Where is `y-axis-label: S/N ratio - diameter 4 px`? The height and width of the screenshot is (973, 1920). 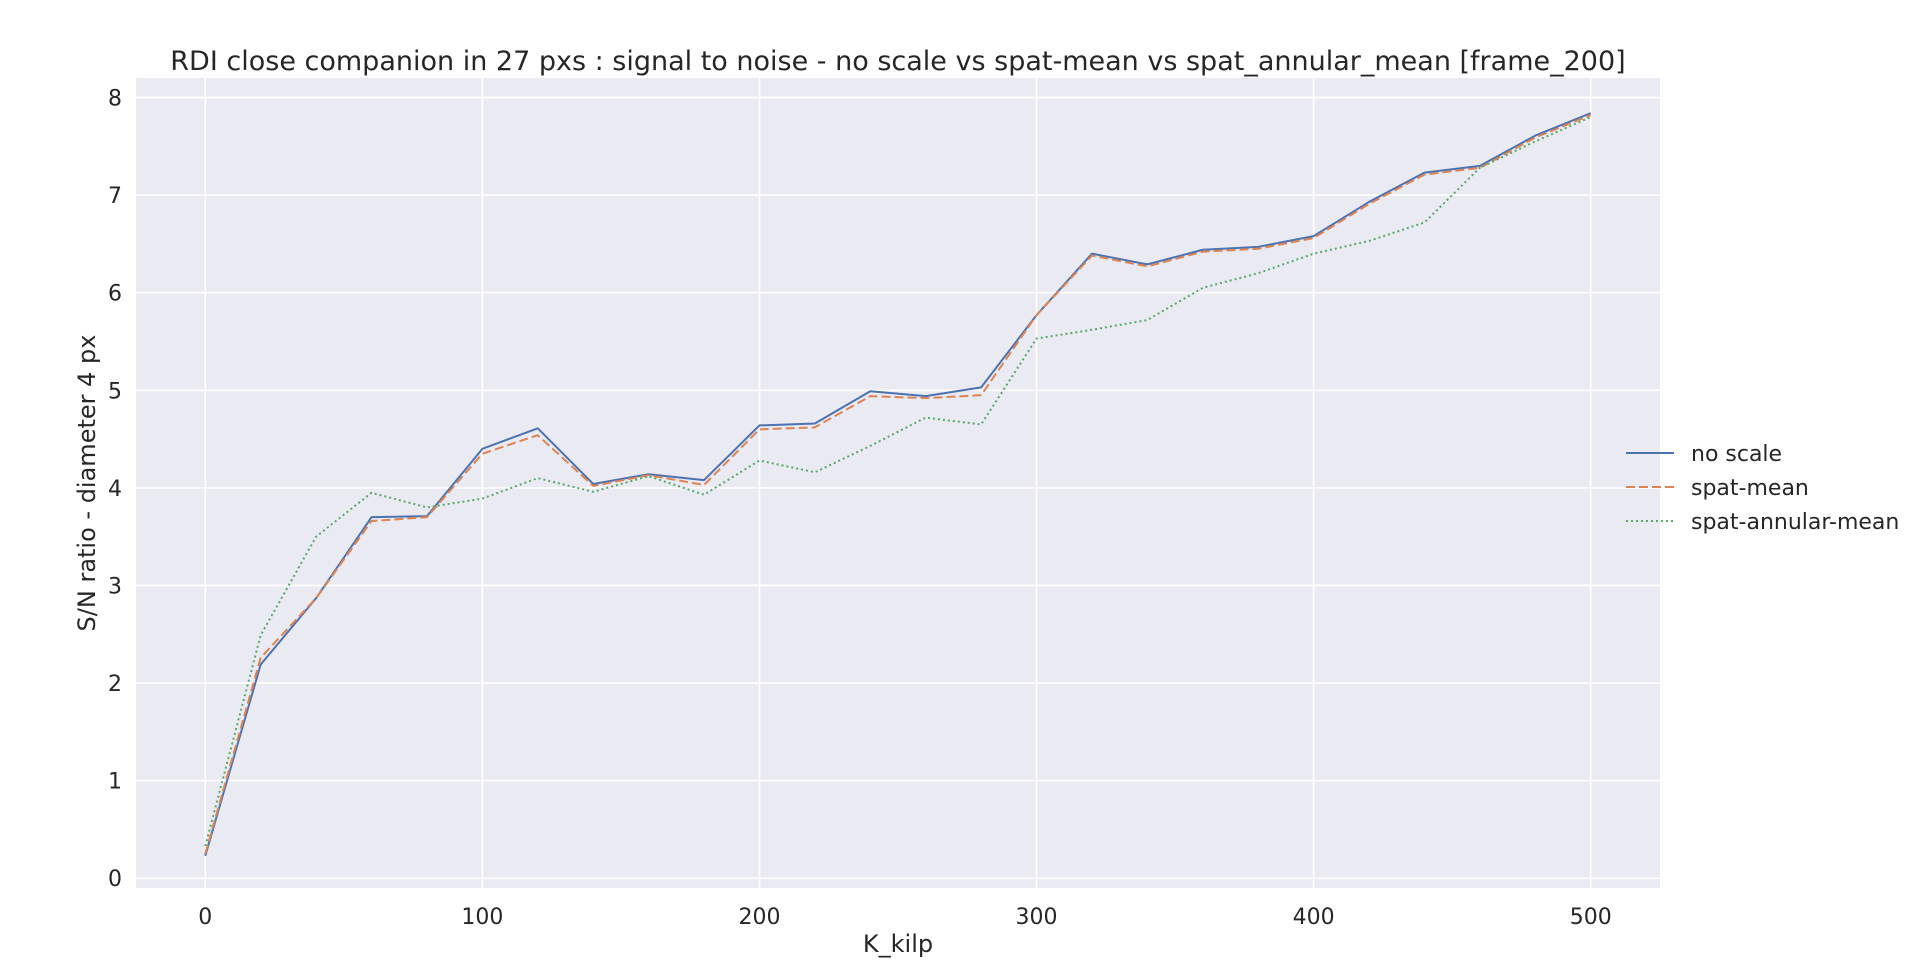 y-axis-label: S/N ratio - diameter 4 px is located at coordinates (87, 483).